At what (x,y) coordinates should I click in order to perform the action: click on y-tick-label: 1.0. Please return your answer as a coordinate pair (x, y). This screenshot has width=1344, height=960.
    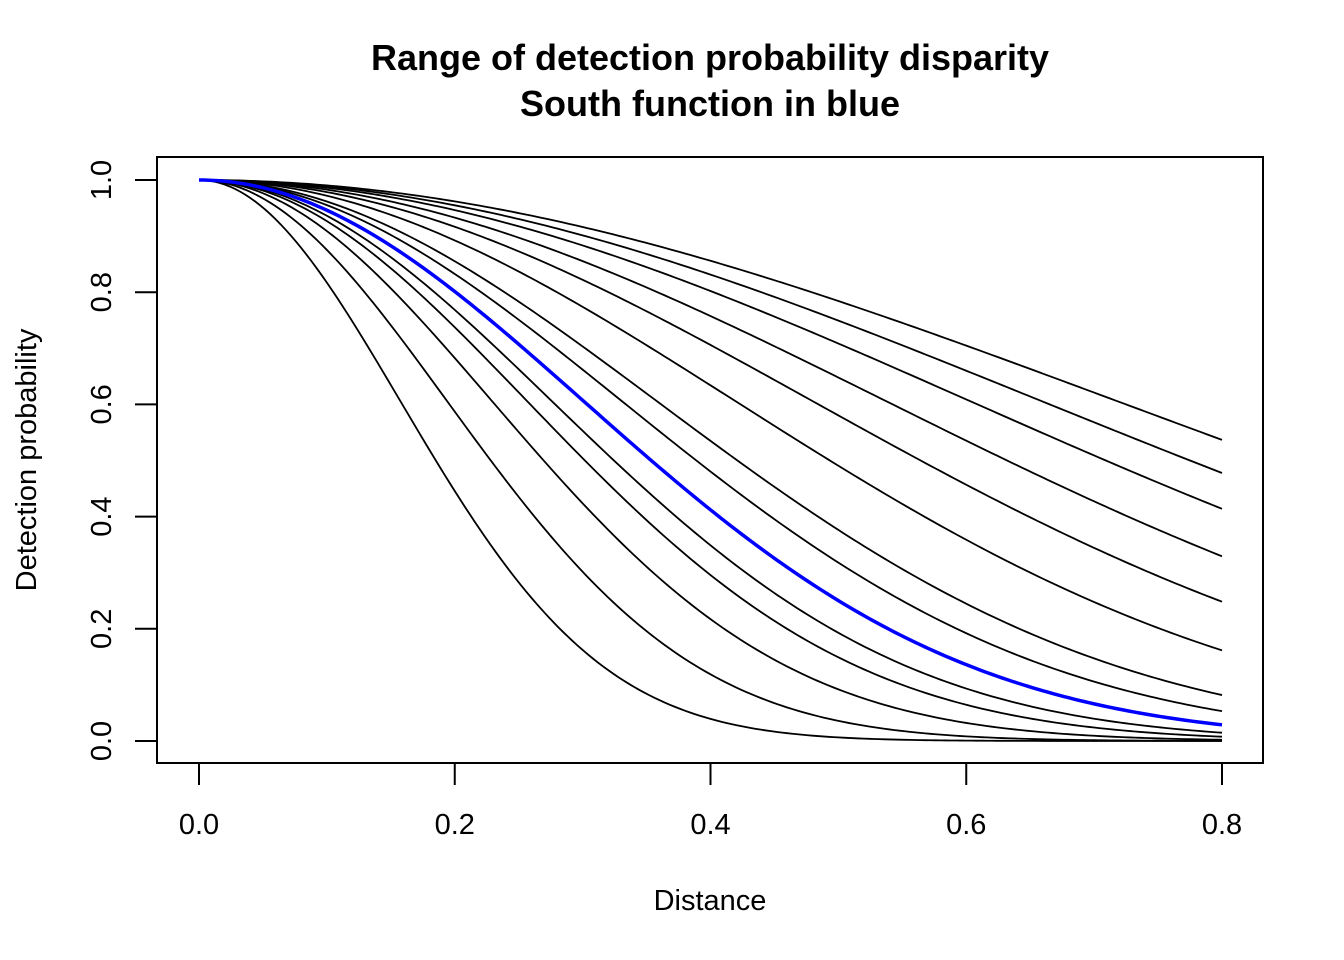
    Looking at the image, I should click on (102, 180).